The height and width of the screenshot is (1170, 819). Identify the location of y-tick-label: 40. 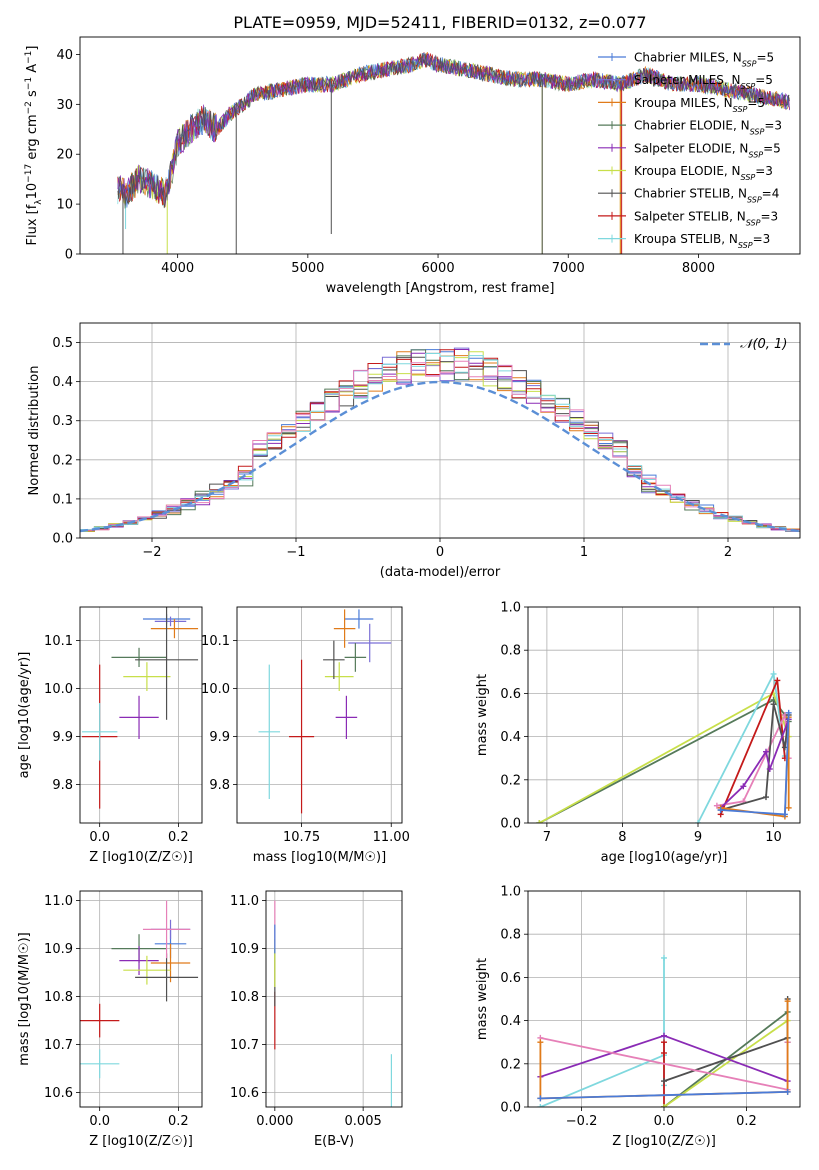
(64, 55).